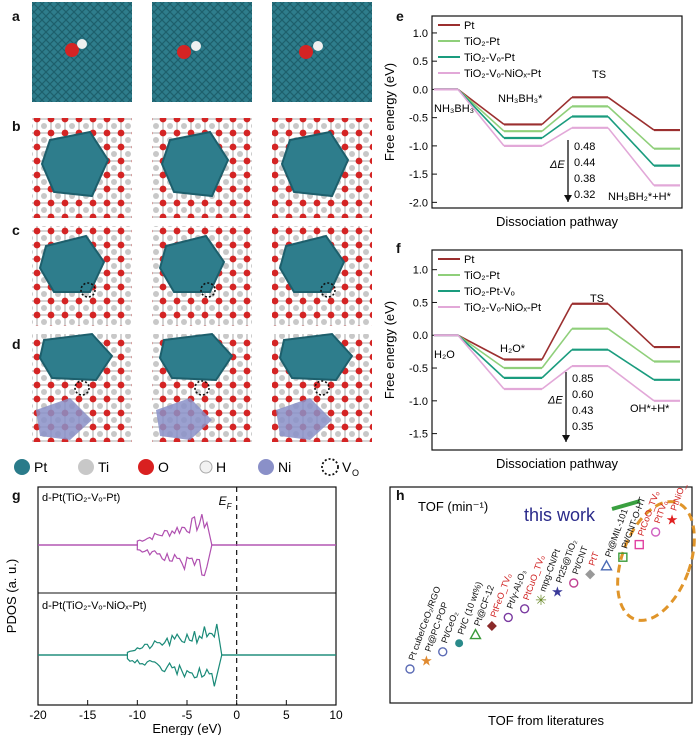 This screenshot has height=737, width=699. Describe the element at coordinates (103, 467) in the screenshot. I see `legend-ti-label: Ti` at that location.